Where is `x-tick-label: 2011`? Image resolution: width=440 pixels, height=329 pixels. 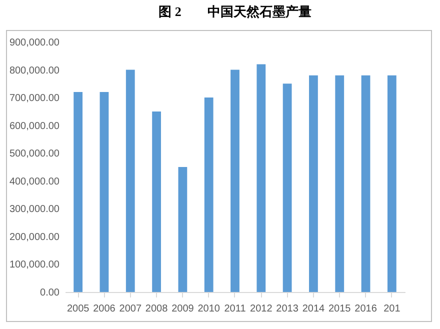 x-tick-label: 2011 is located at coordinates (235, 309).